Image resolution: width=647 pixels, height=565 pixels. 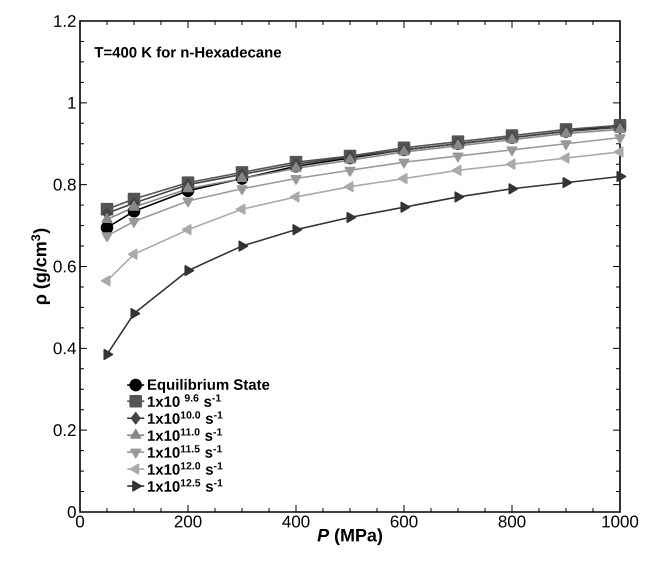 I want to click on x-axis-title: P (MPa), so click(x=349, y=537).